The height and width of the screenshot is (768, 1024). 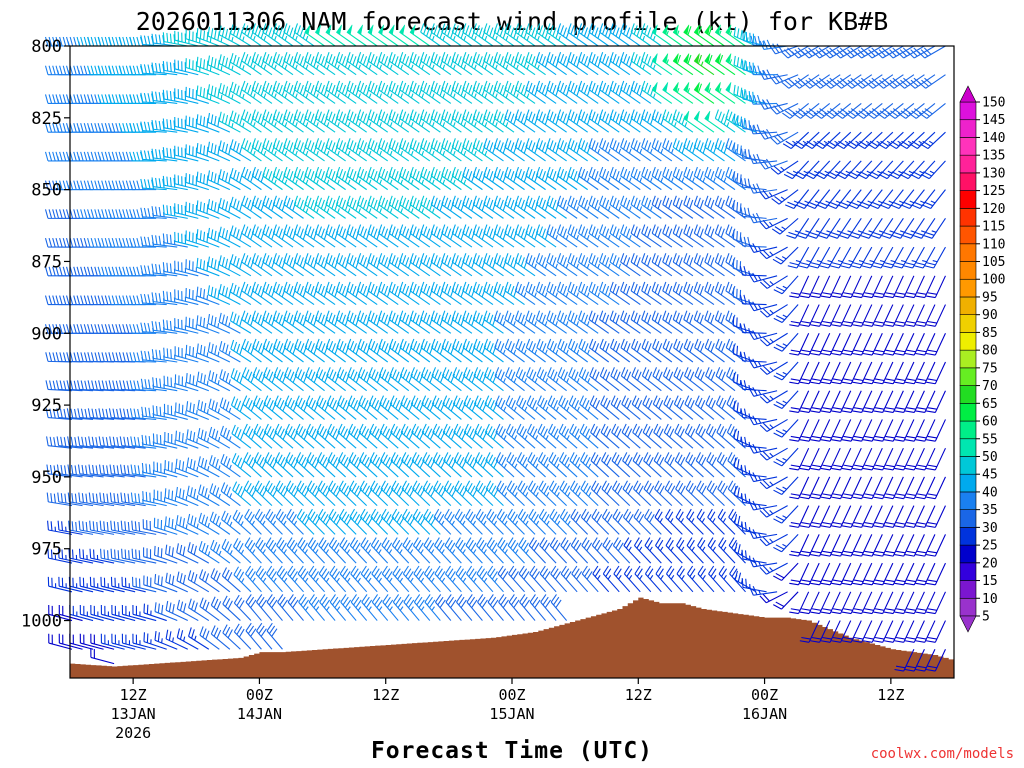 I want to click on colorbar-label: 35, so click(x=990, y=510).